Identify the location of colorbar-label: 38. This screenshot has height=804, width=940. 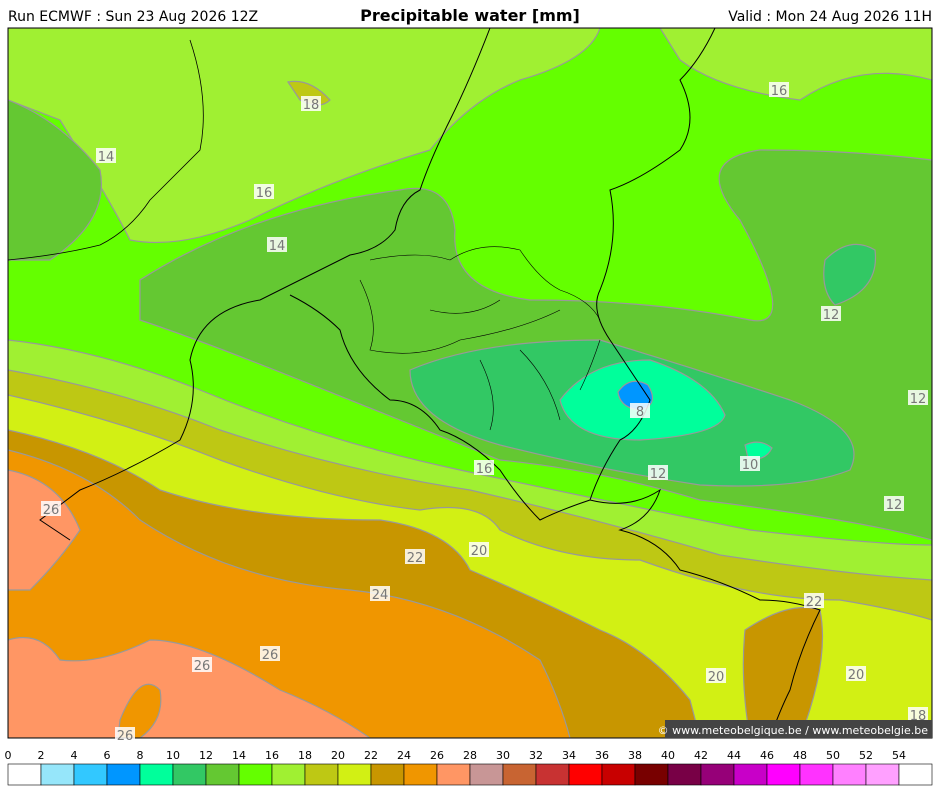
(635, 755).